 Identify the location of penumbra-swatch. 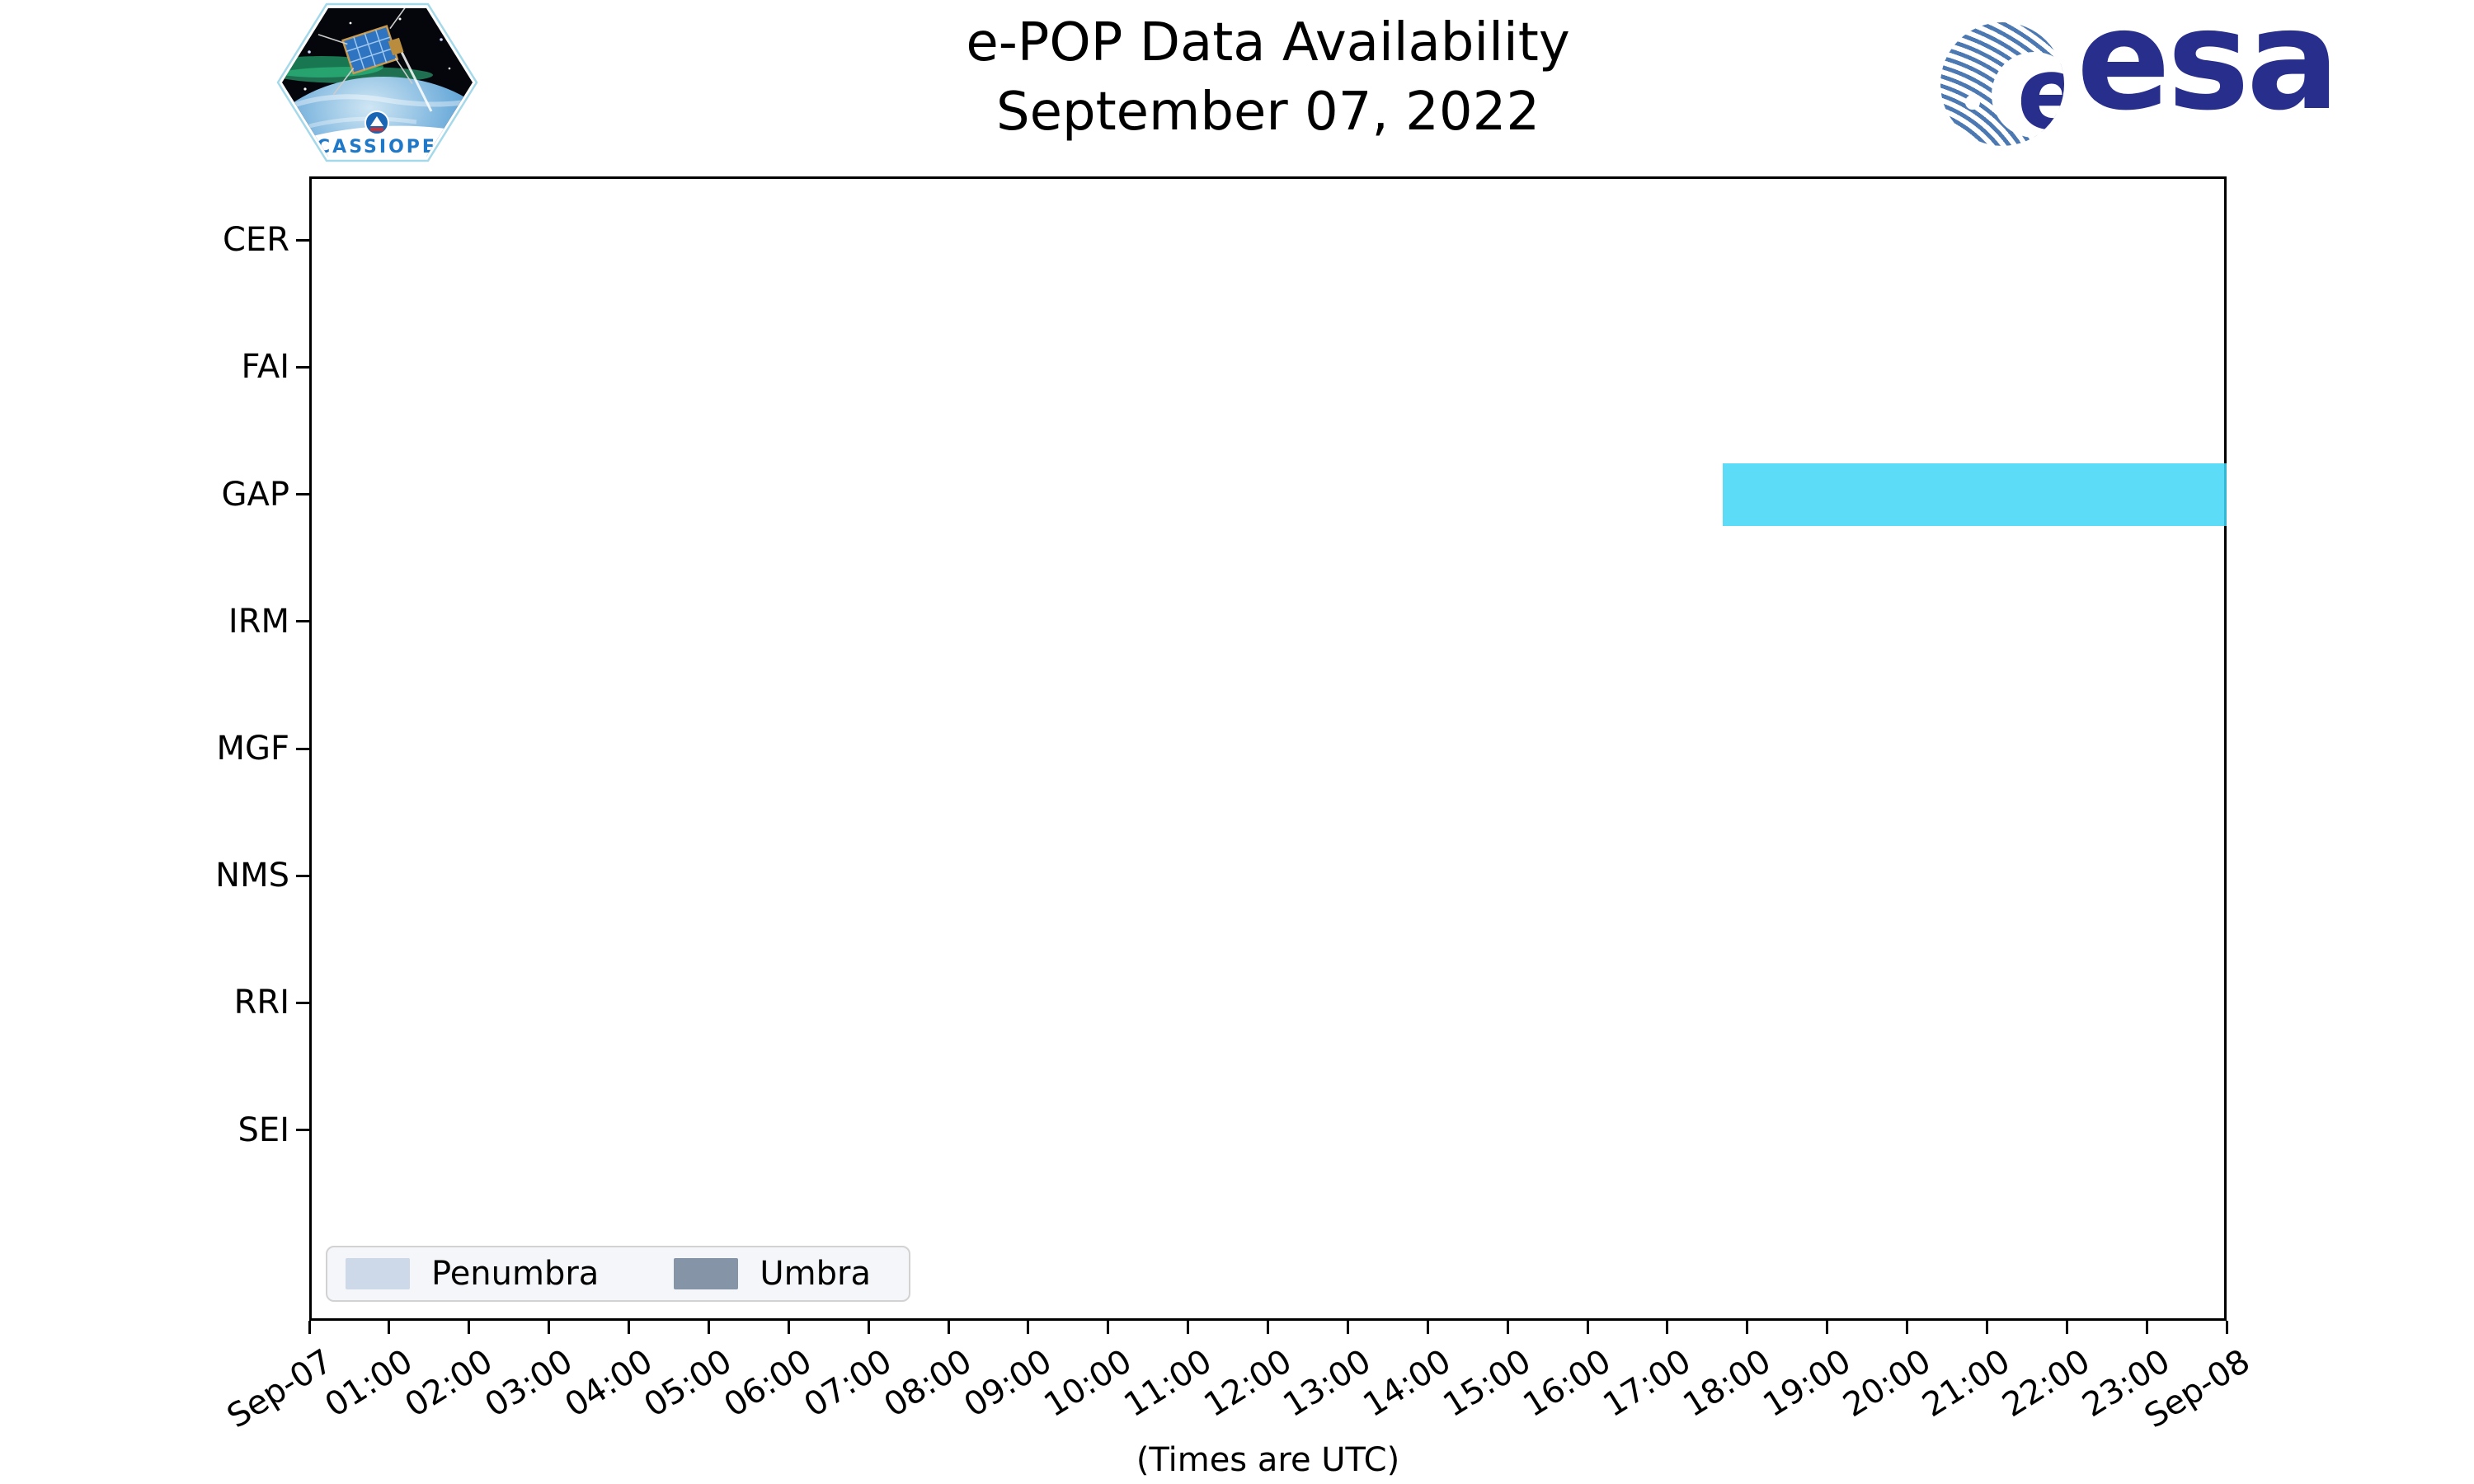
(378, 1273).